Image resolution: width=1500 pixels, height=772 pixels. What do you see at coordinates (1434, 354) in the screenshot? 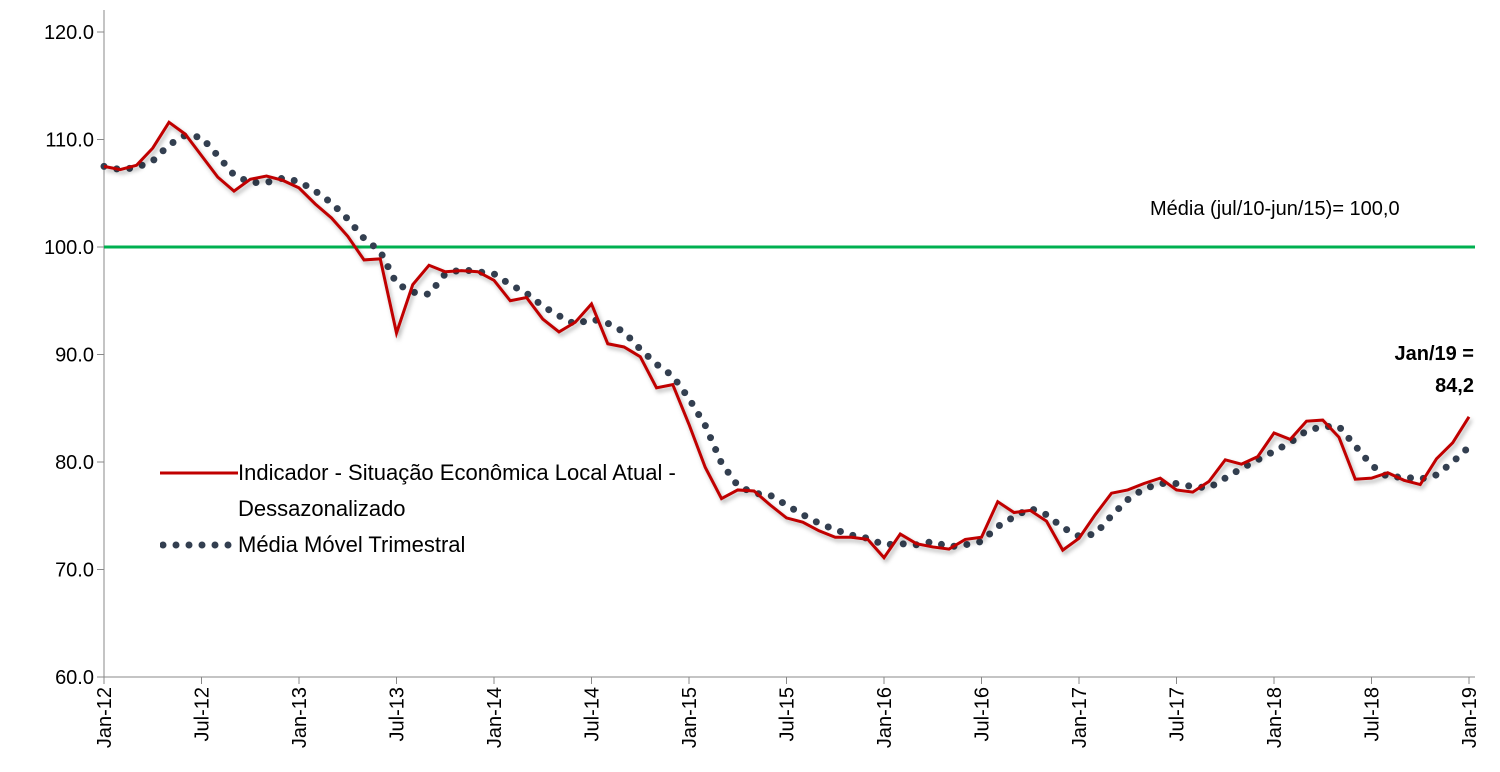
I see `annotation: Jan/19 =` at bounding box center [1434, 354].